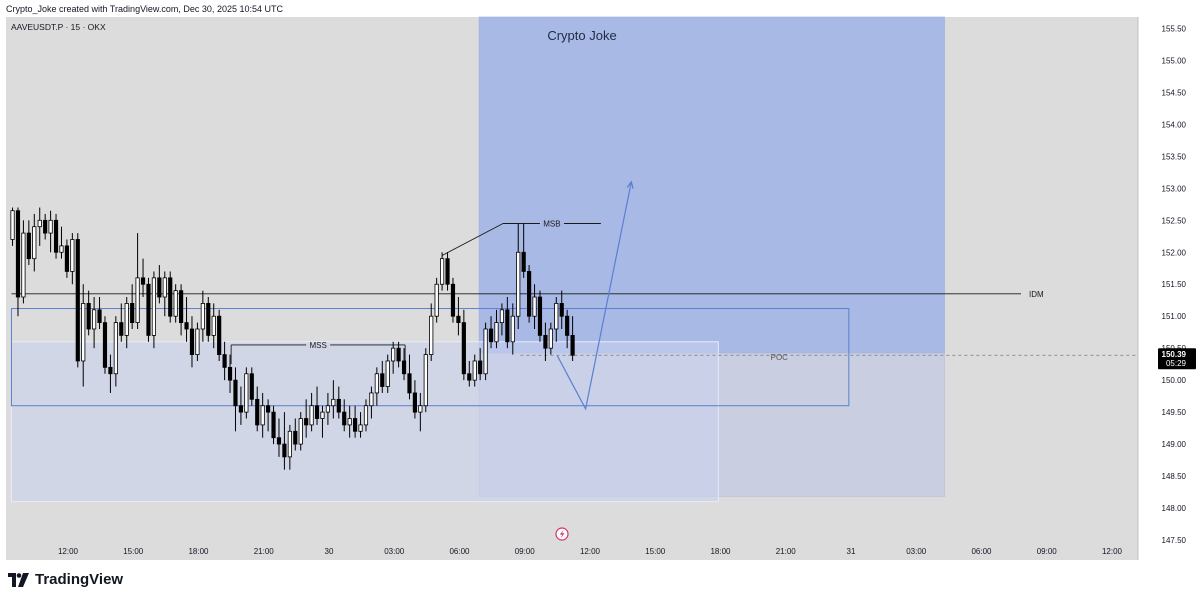 Image resolution: width=1200 pixels, height=600 pixels. Describe the element at coordinates (1174, 540) in the screenshot. I see `y-tick-label: 147.50` at that location.